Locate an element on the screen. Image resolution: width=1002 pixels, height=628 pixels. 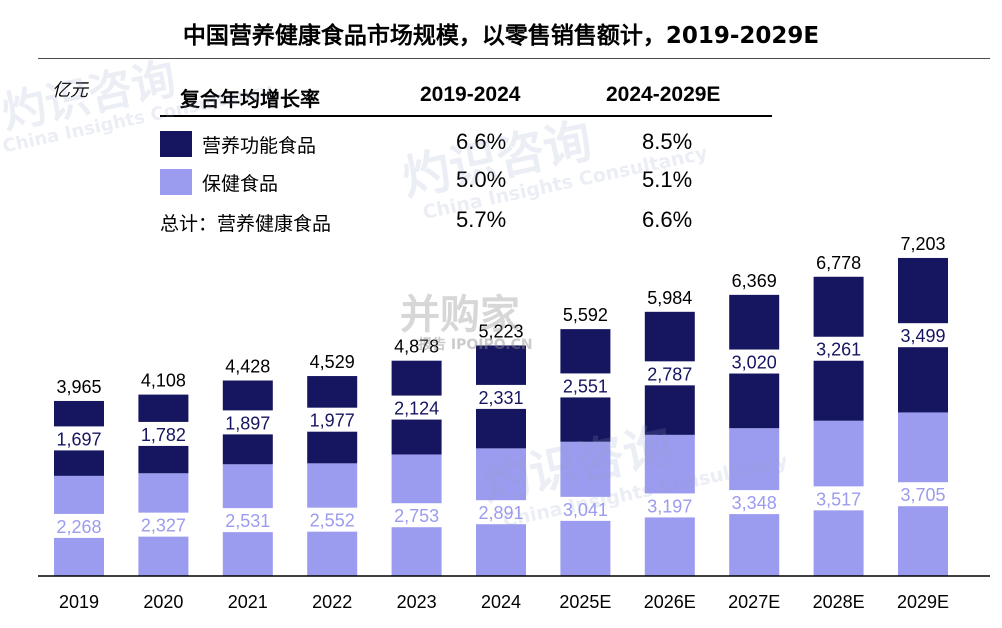
data-label-box-health-2028E is located at coordinates (838, 498).